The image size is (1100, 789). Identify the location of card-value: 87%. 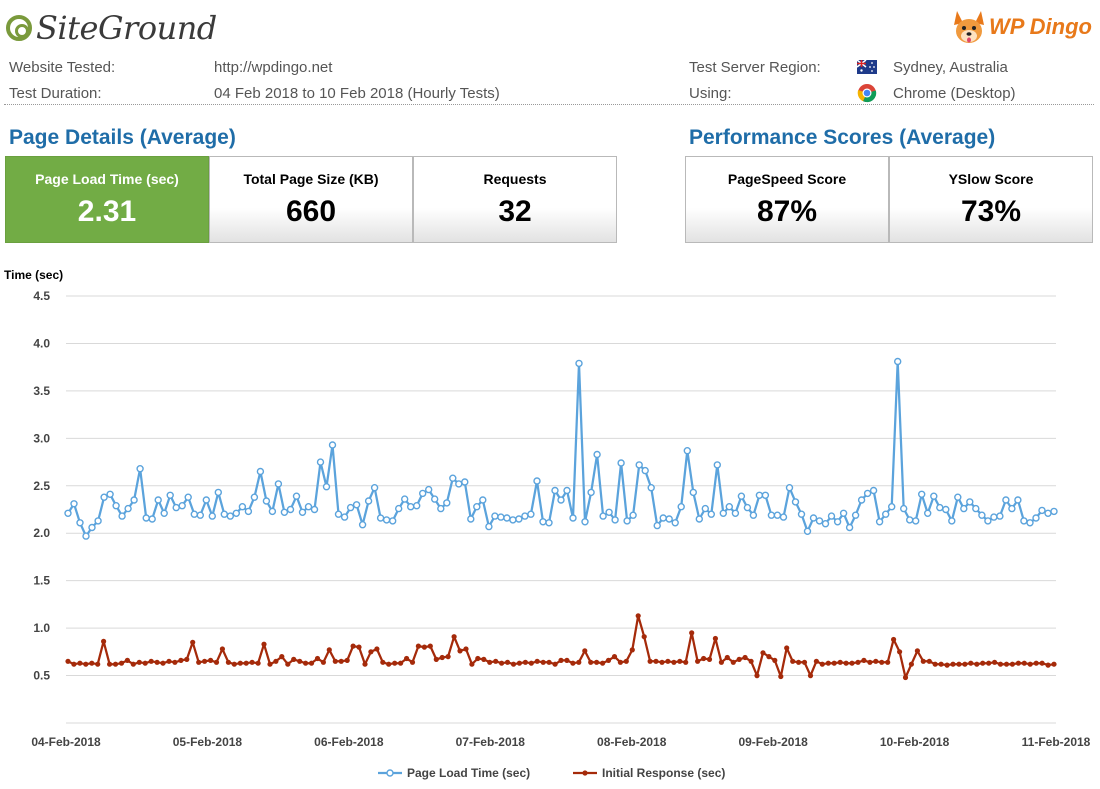
(787, 211).